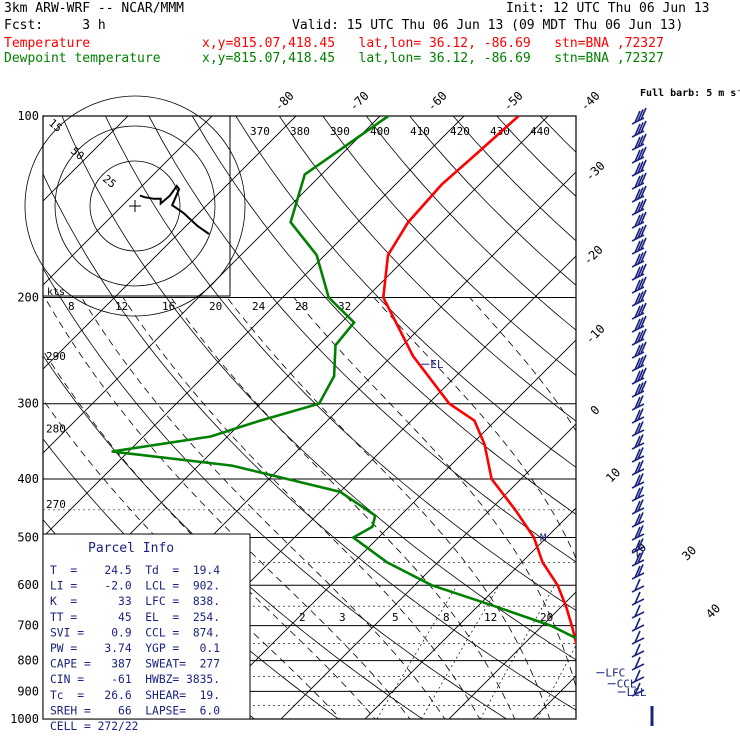 The height and width of the screenshot is (740, 740). I want to click on mixing-ratio-label: 8, so click(446, 617).